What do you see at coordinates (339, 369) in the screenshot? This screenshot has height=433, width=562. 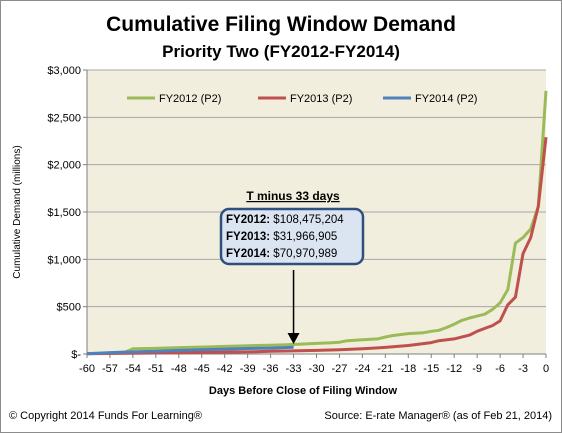 I see `x-tick-label: -27` at bounding box center [339, 369].